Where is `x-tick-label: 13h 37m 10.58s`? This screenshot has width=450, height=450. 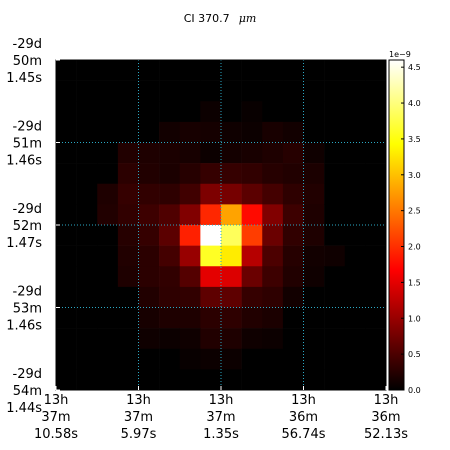 x-tick-label: 13h 37m 10.58s is located at coordinates (56, 417).